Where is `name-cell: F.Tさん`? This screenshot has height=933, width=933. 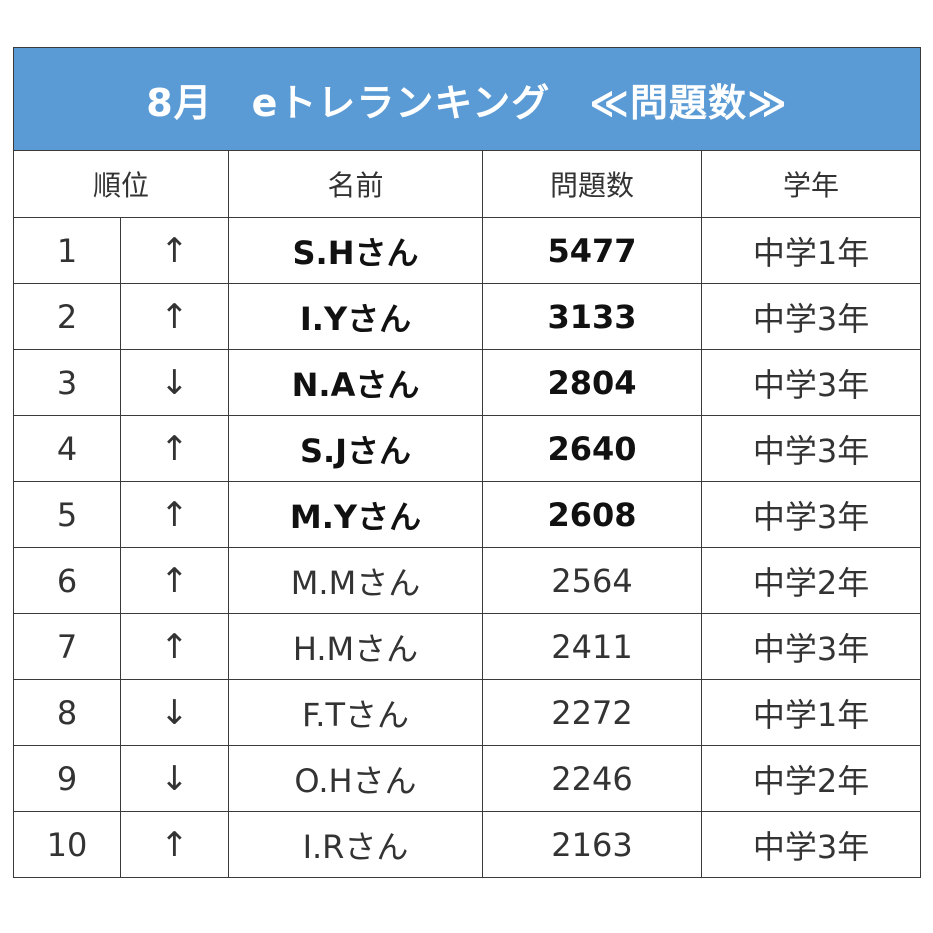
name-cell: F.Tさん is located at coordinates (355, 712).